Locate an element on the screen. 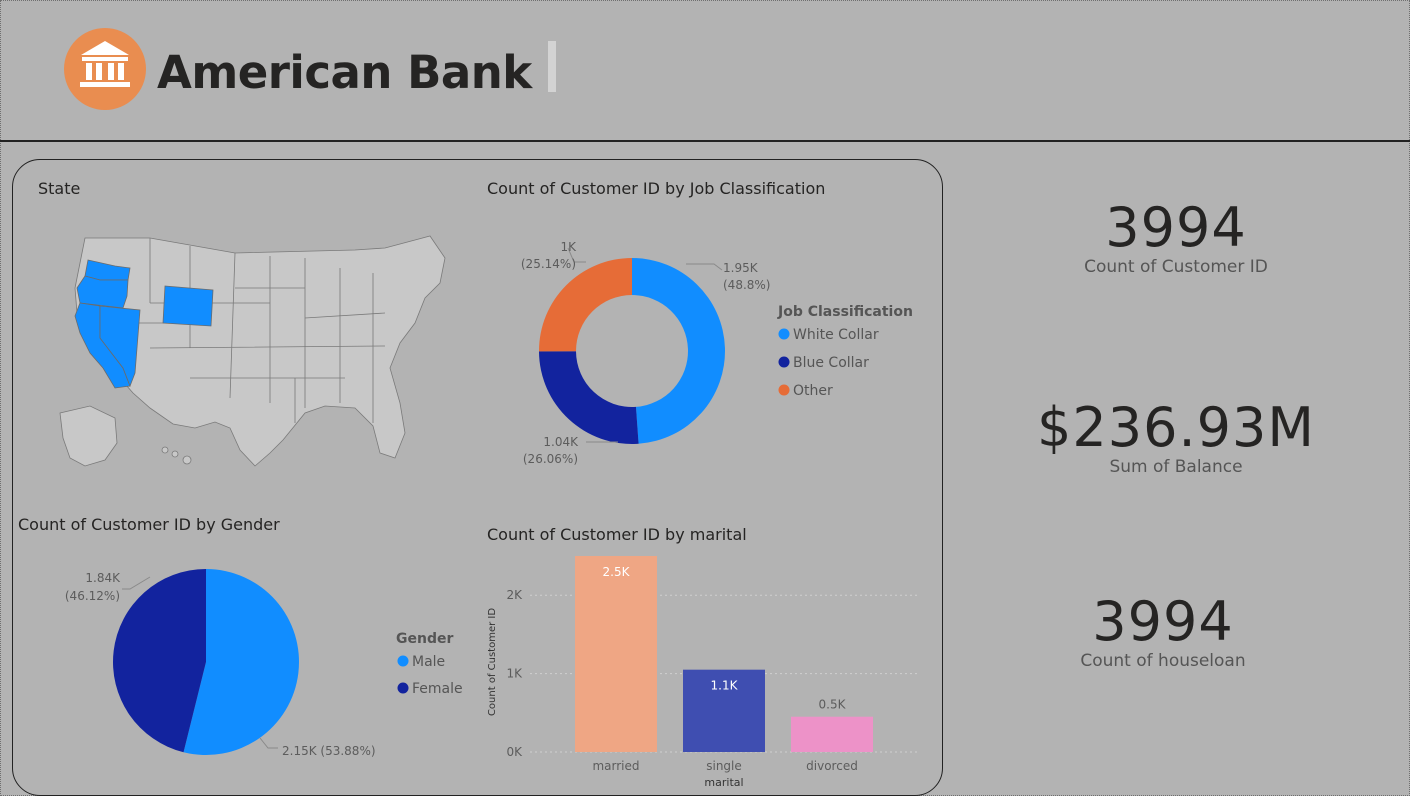 This screenshot has height=796, width=1410. donut-slice-blue-collar is located at coordinates (589, 397).